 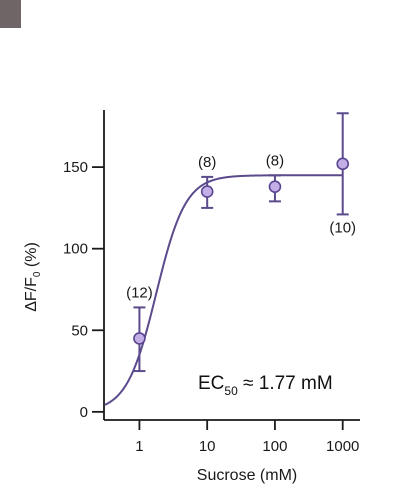 I want to click on y-axis-title-subscript: 0, so click(x=37, y=274).